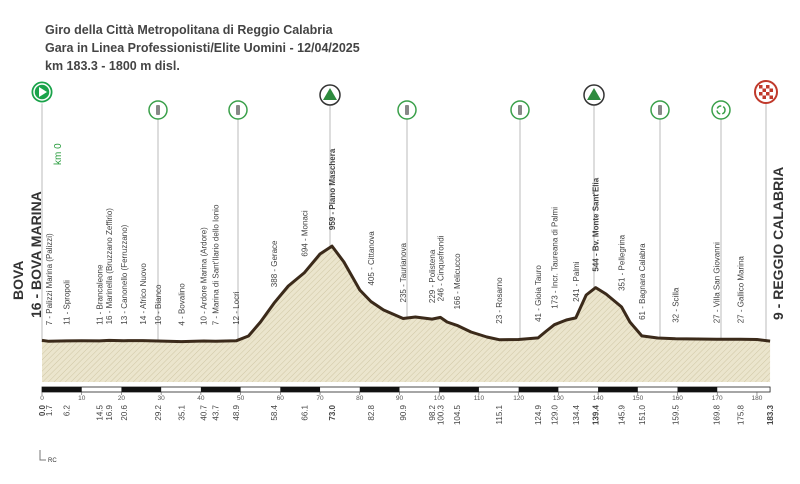  Describe the element at coordinates (82, 398) in the screenshot. I see `x-tick-label: 10` at that location.